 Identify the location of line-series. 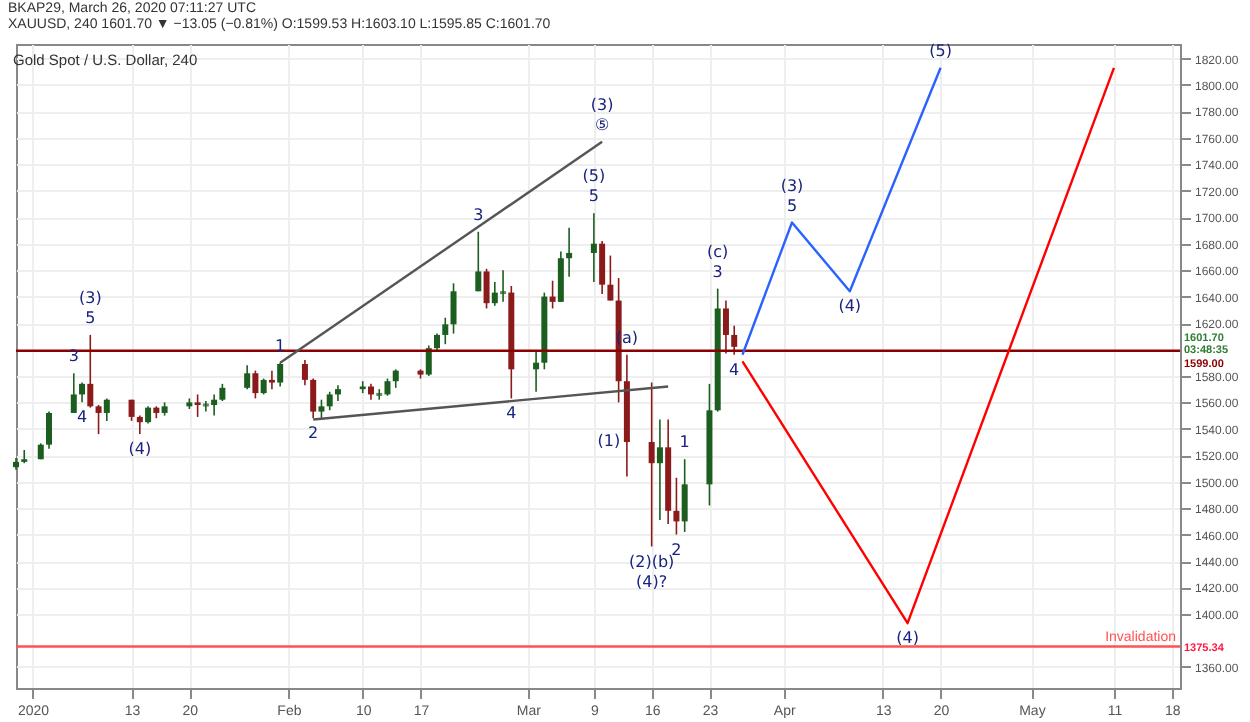
(841, 211).